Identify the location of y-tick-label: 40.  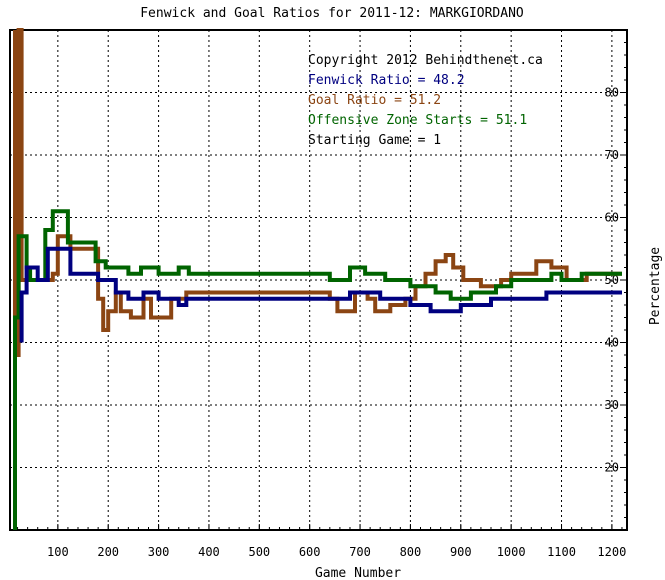
(612, 343).